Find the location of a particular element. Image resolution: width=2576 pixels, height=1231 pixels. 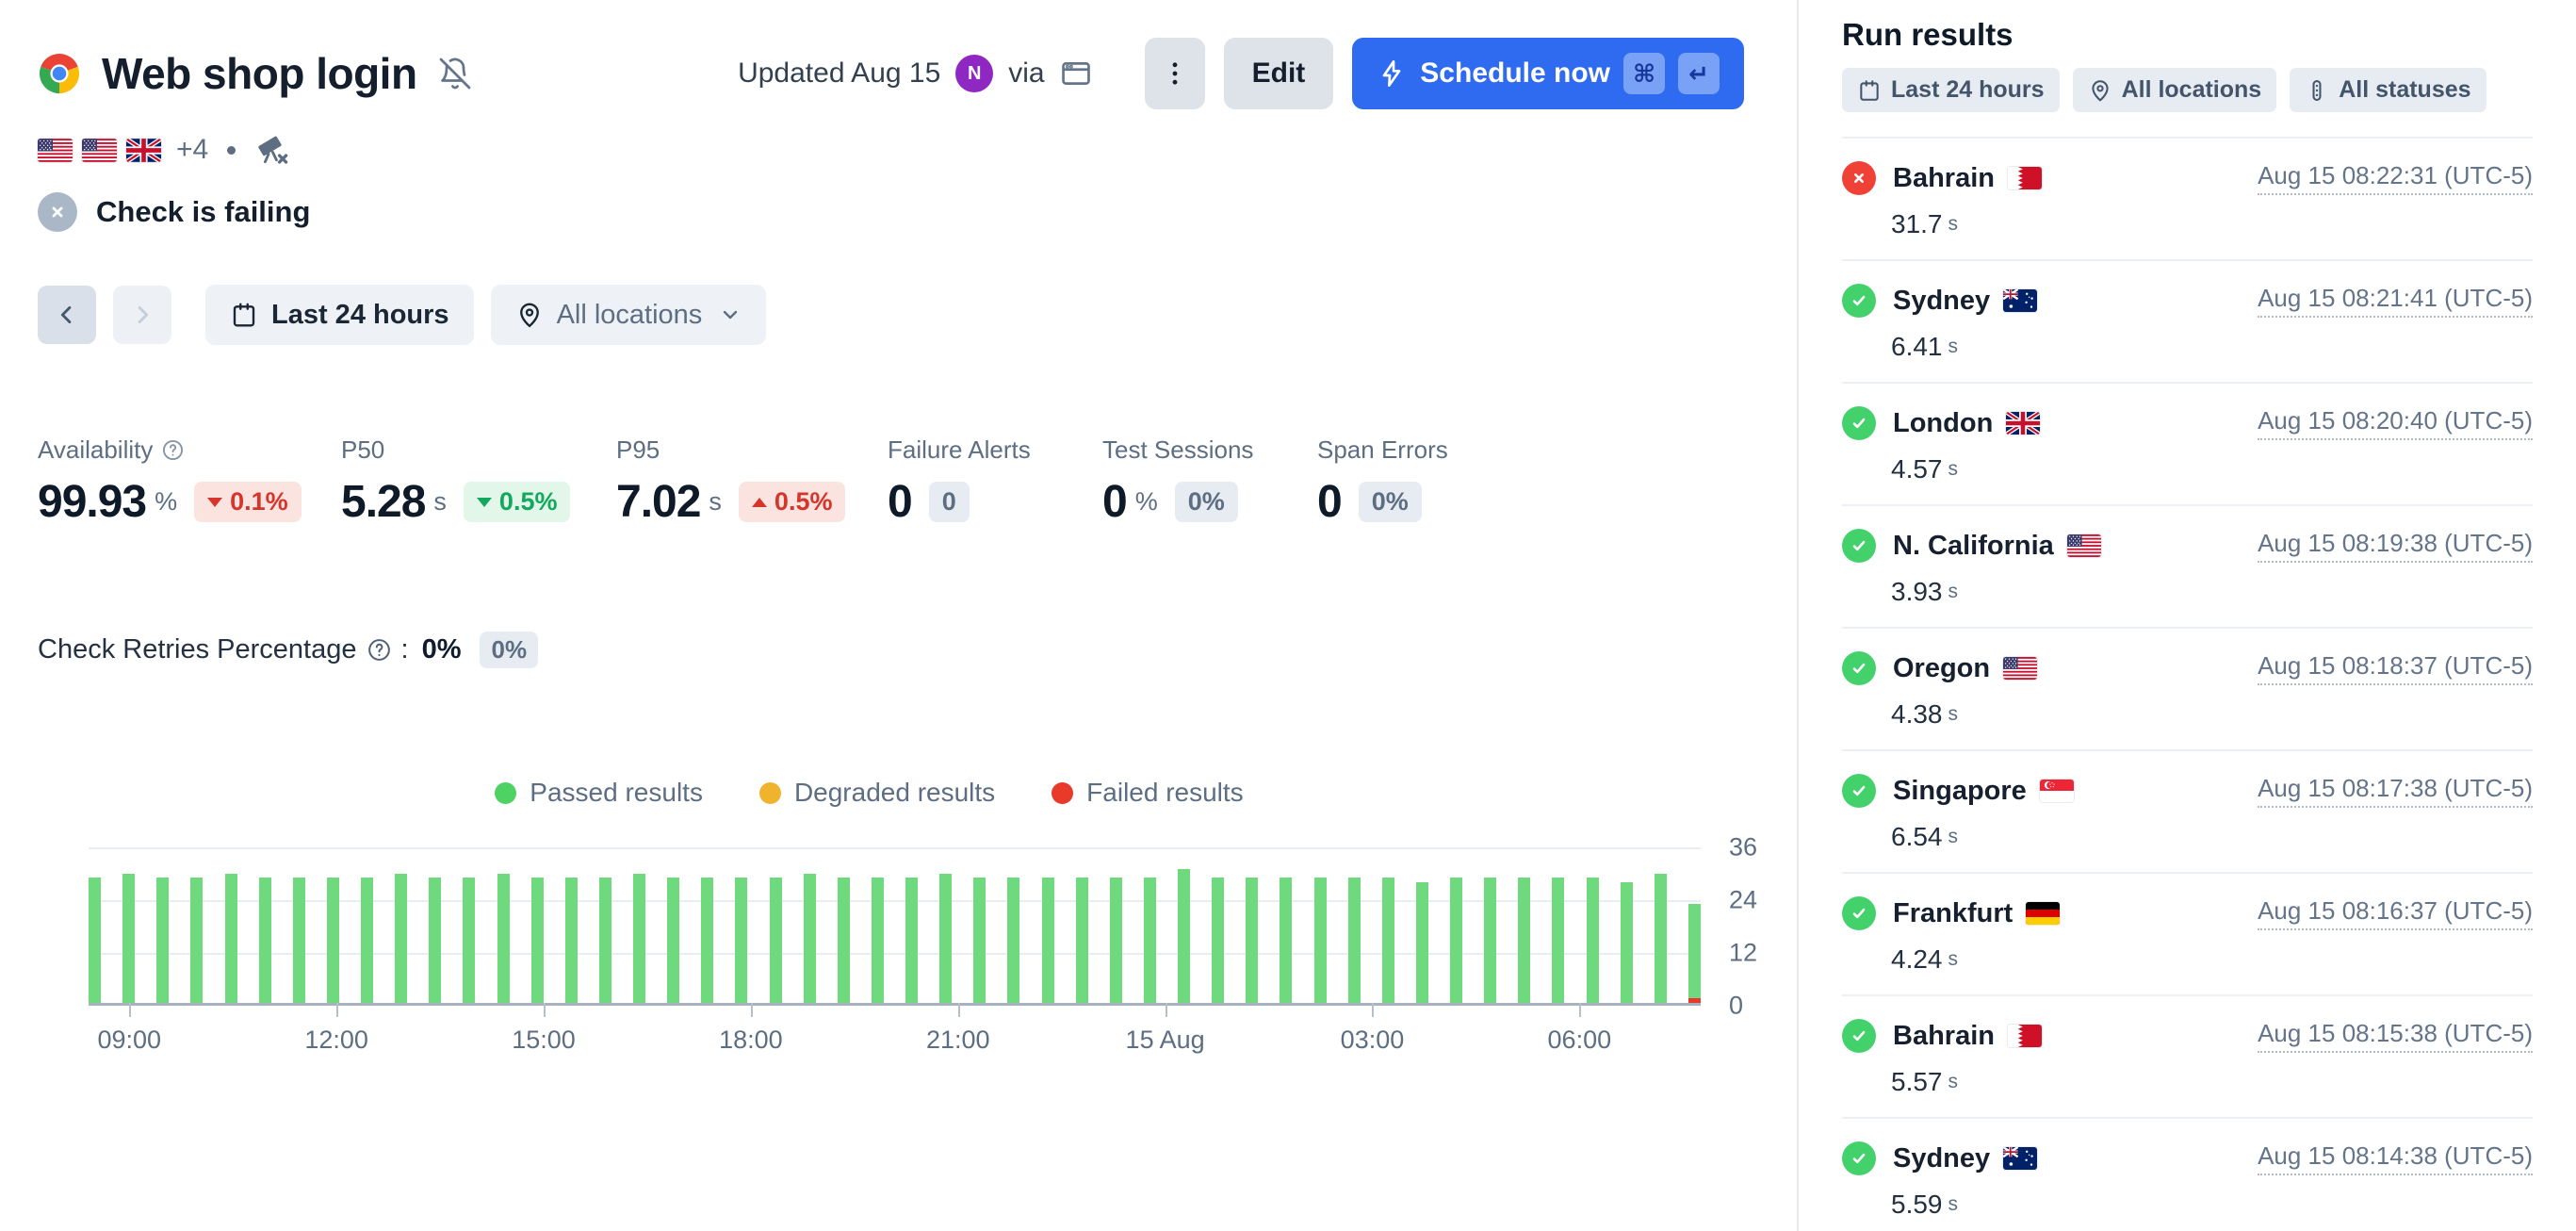

run-result-item: Sydney Aug 15 08:14:38 (UTC-5) 5.59 s is located at coordinates (2187, 1175).